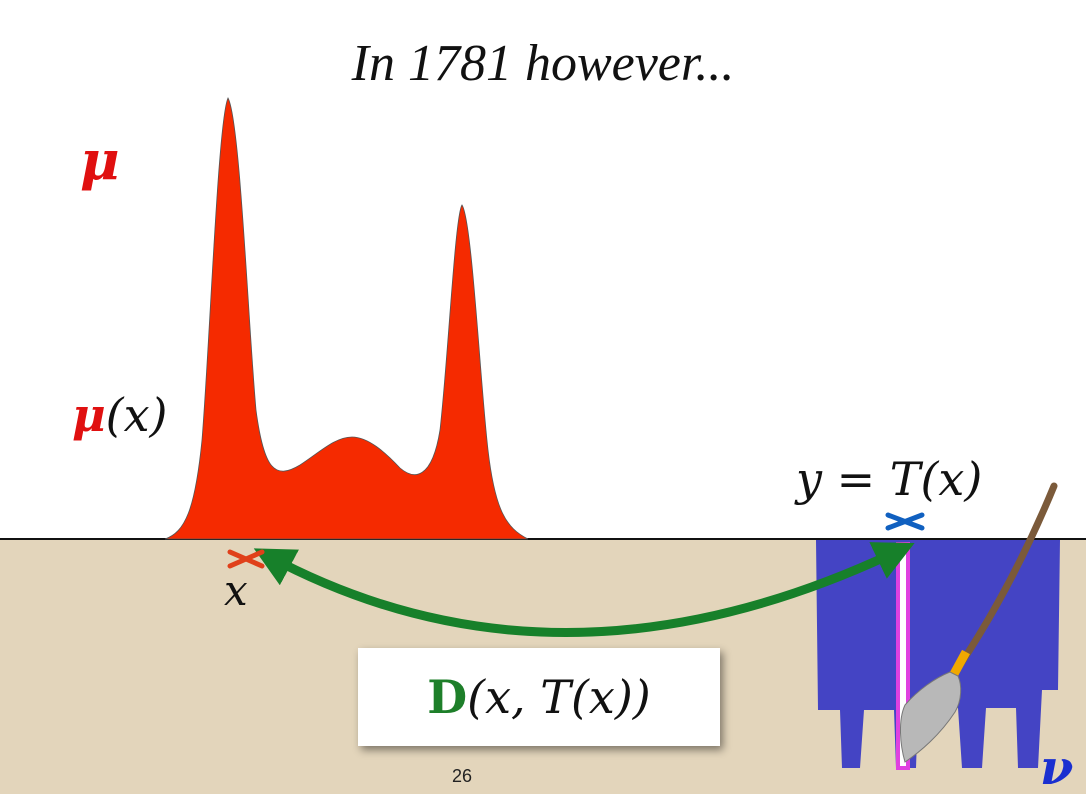 The height and width of the screenshot is (796, 1086). I want to click on cost-args: (x, T(x)), so click(559, 697).